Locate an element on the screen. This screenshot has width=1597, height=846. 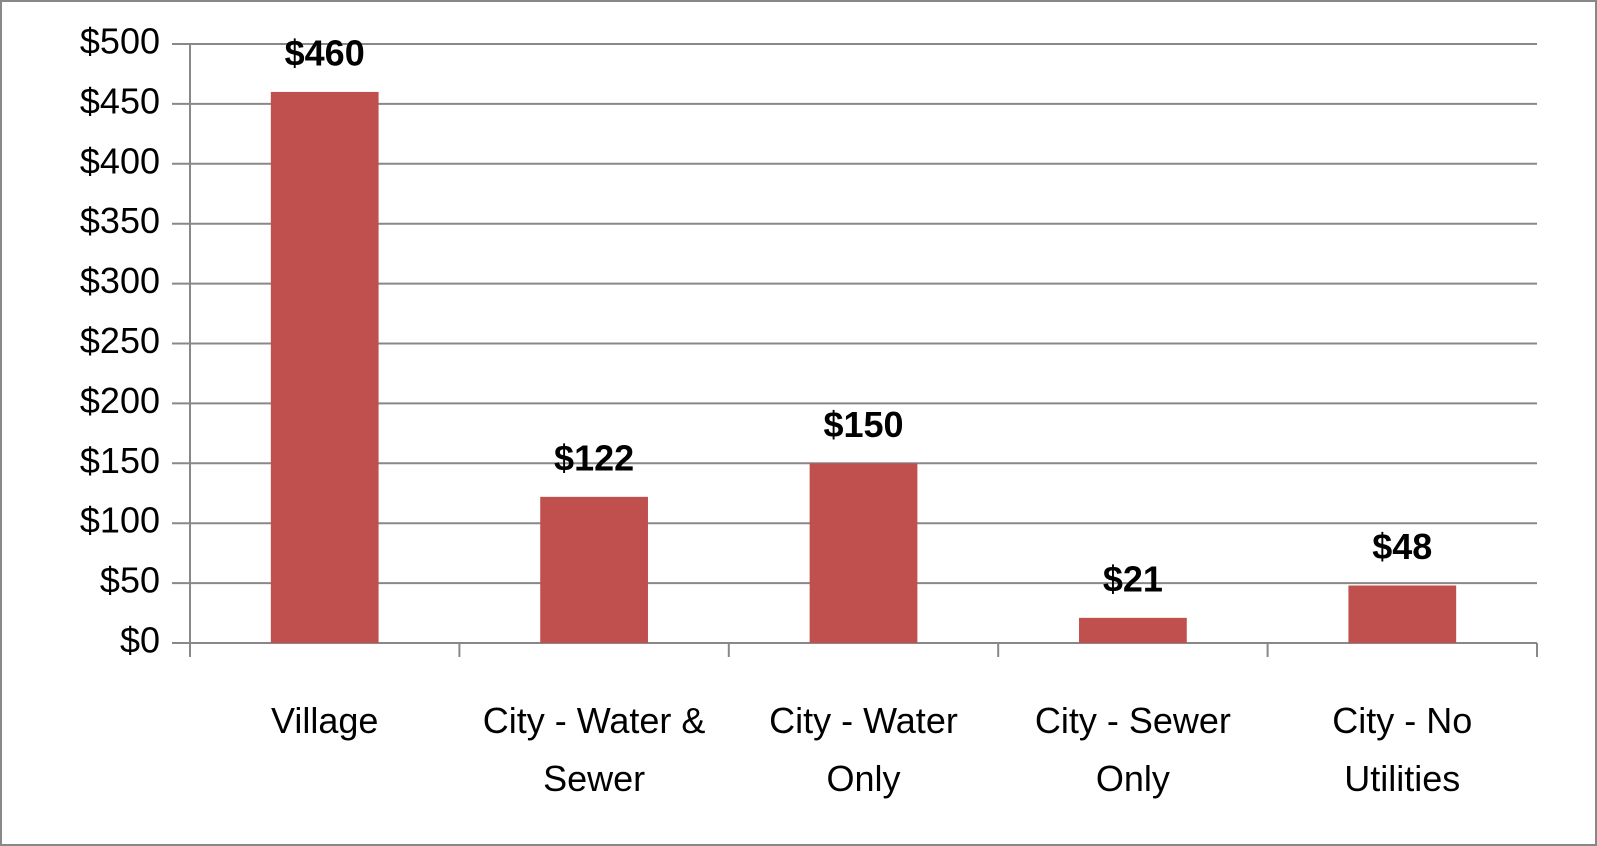
data-label: $48 is located at coordinates (1402, 546).